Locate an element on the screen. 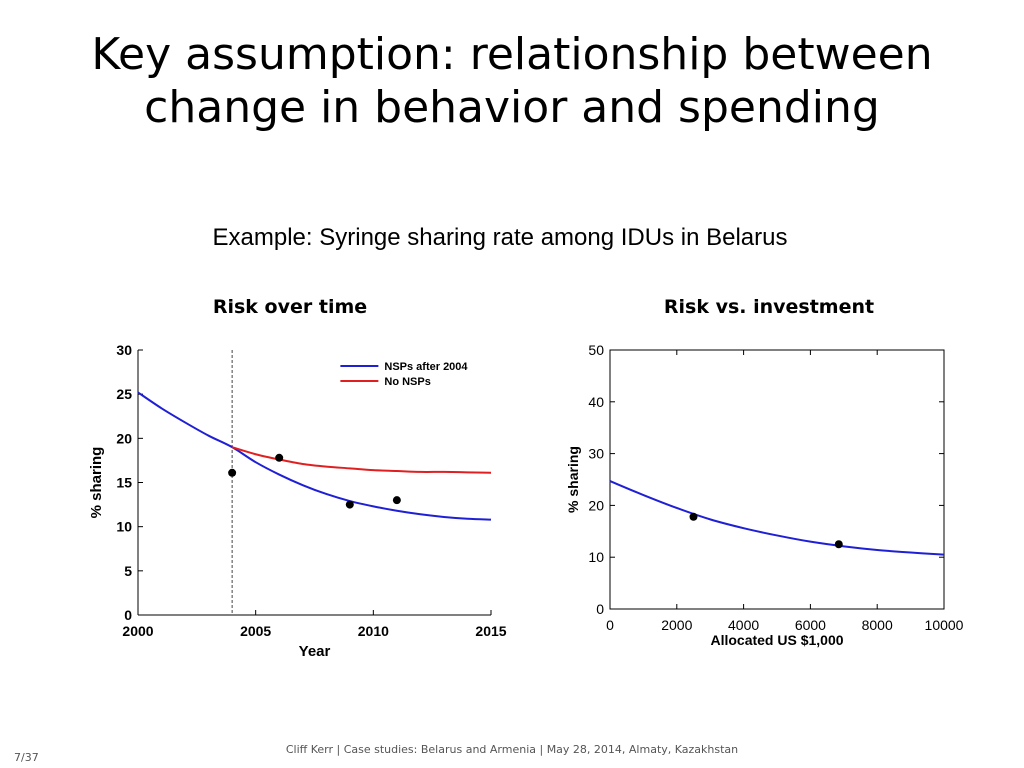 The image size is (1024, 768). series-line-no-nsps is located at coordinates (361, 460).